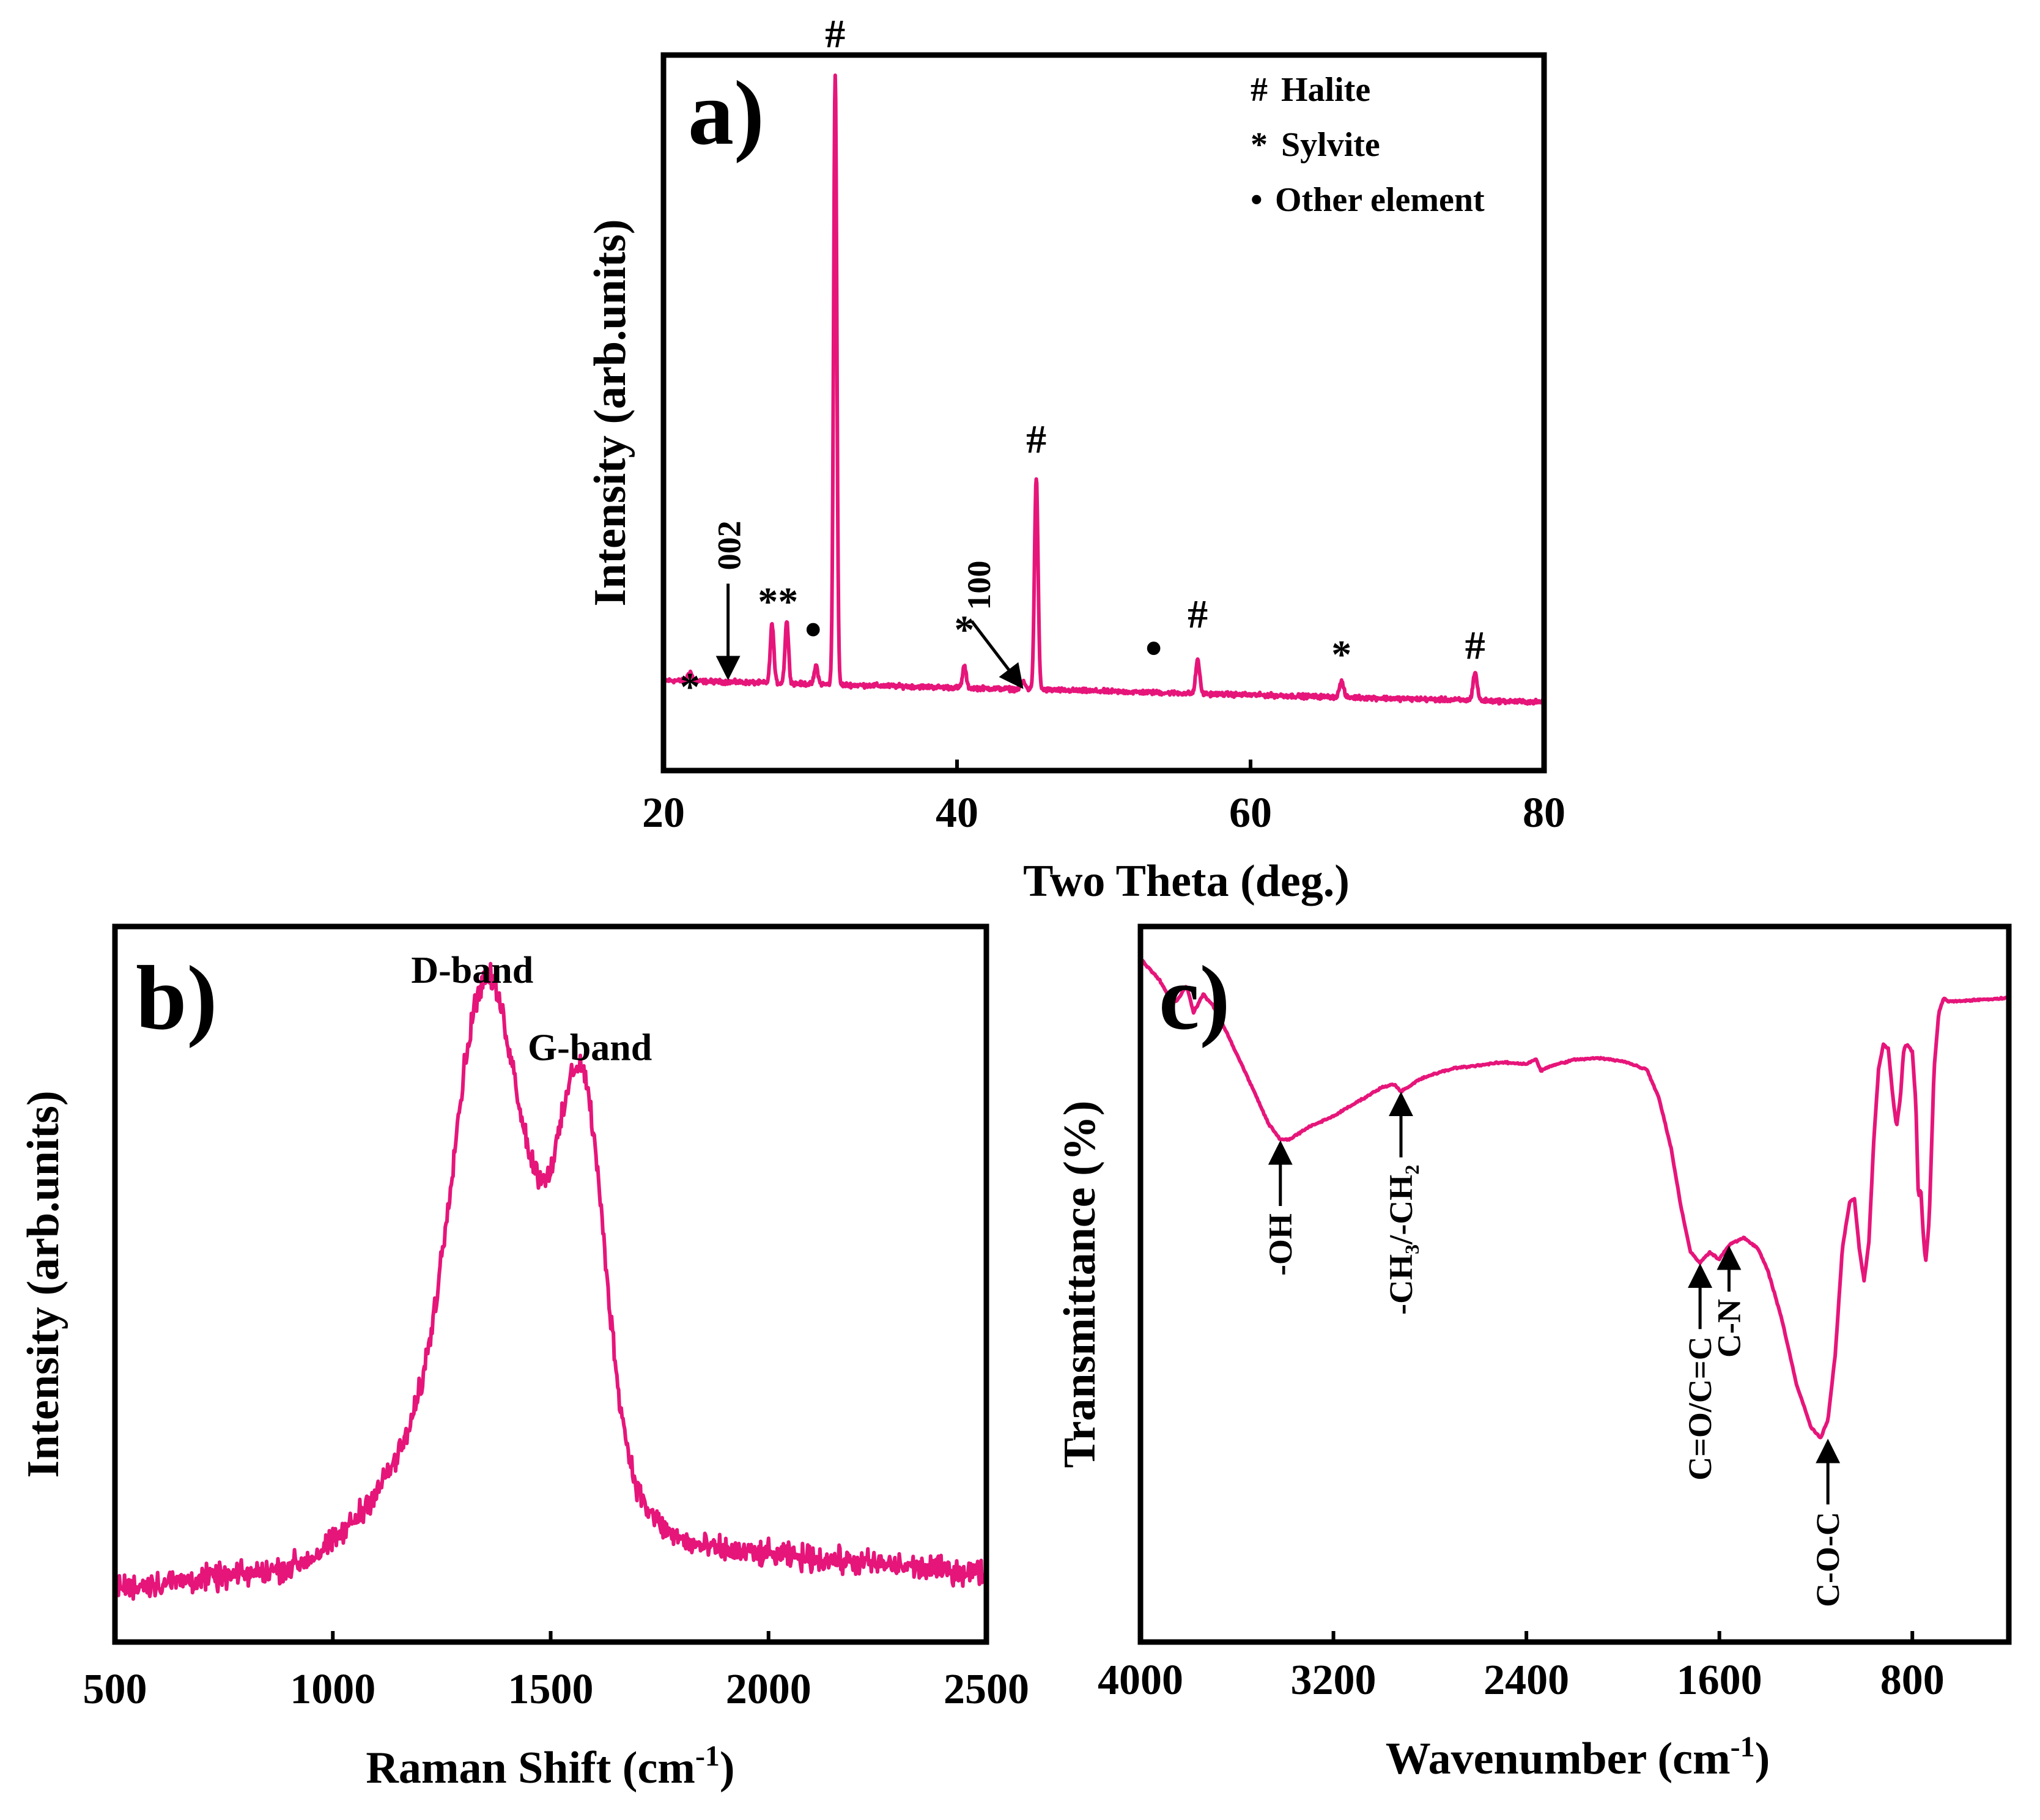  What do you see at coordinates (1325, 90) in the screenshot?
I see `legend-label-halite: Halite` at bounding box center [1325, 90].